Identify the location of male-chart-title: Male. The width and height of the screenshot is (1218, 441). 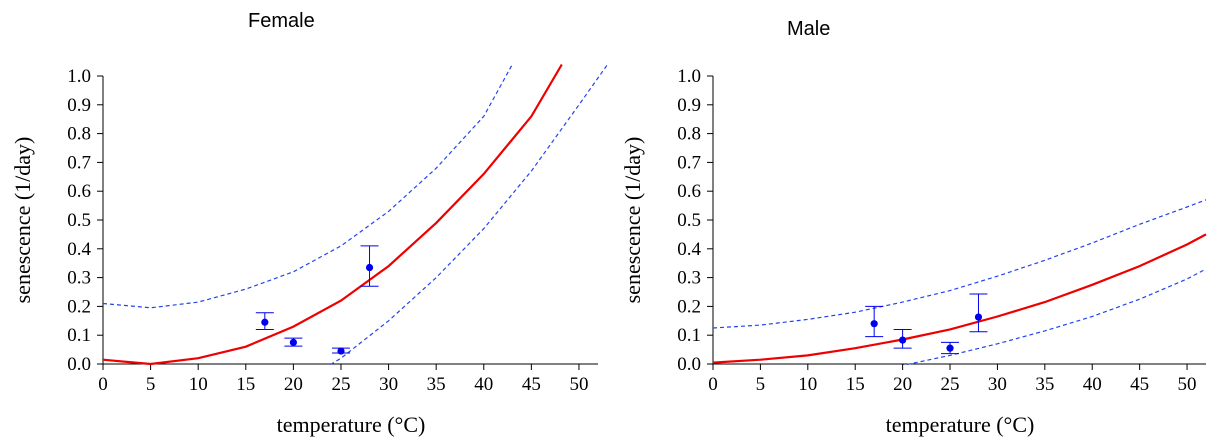
(809, 29).